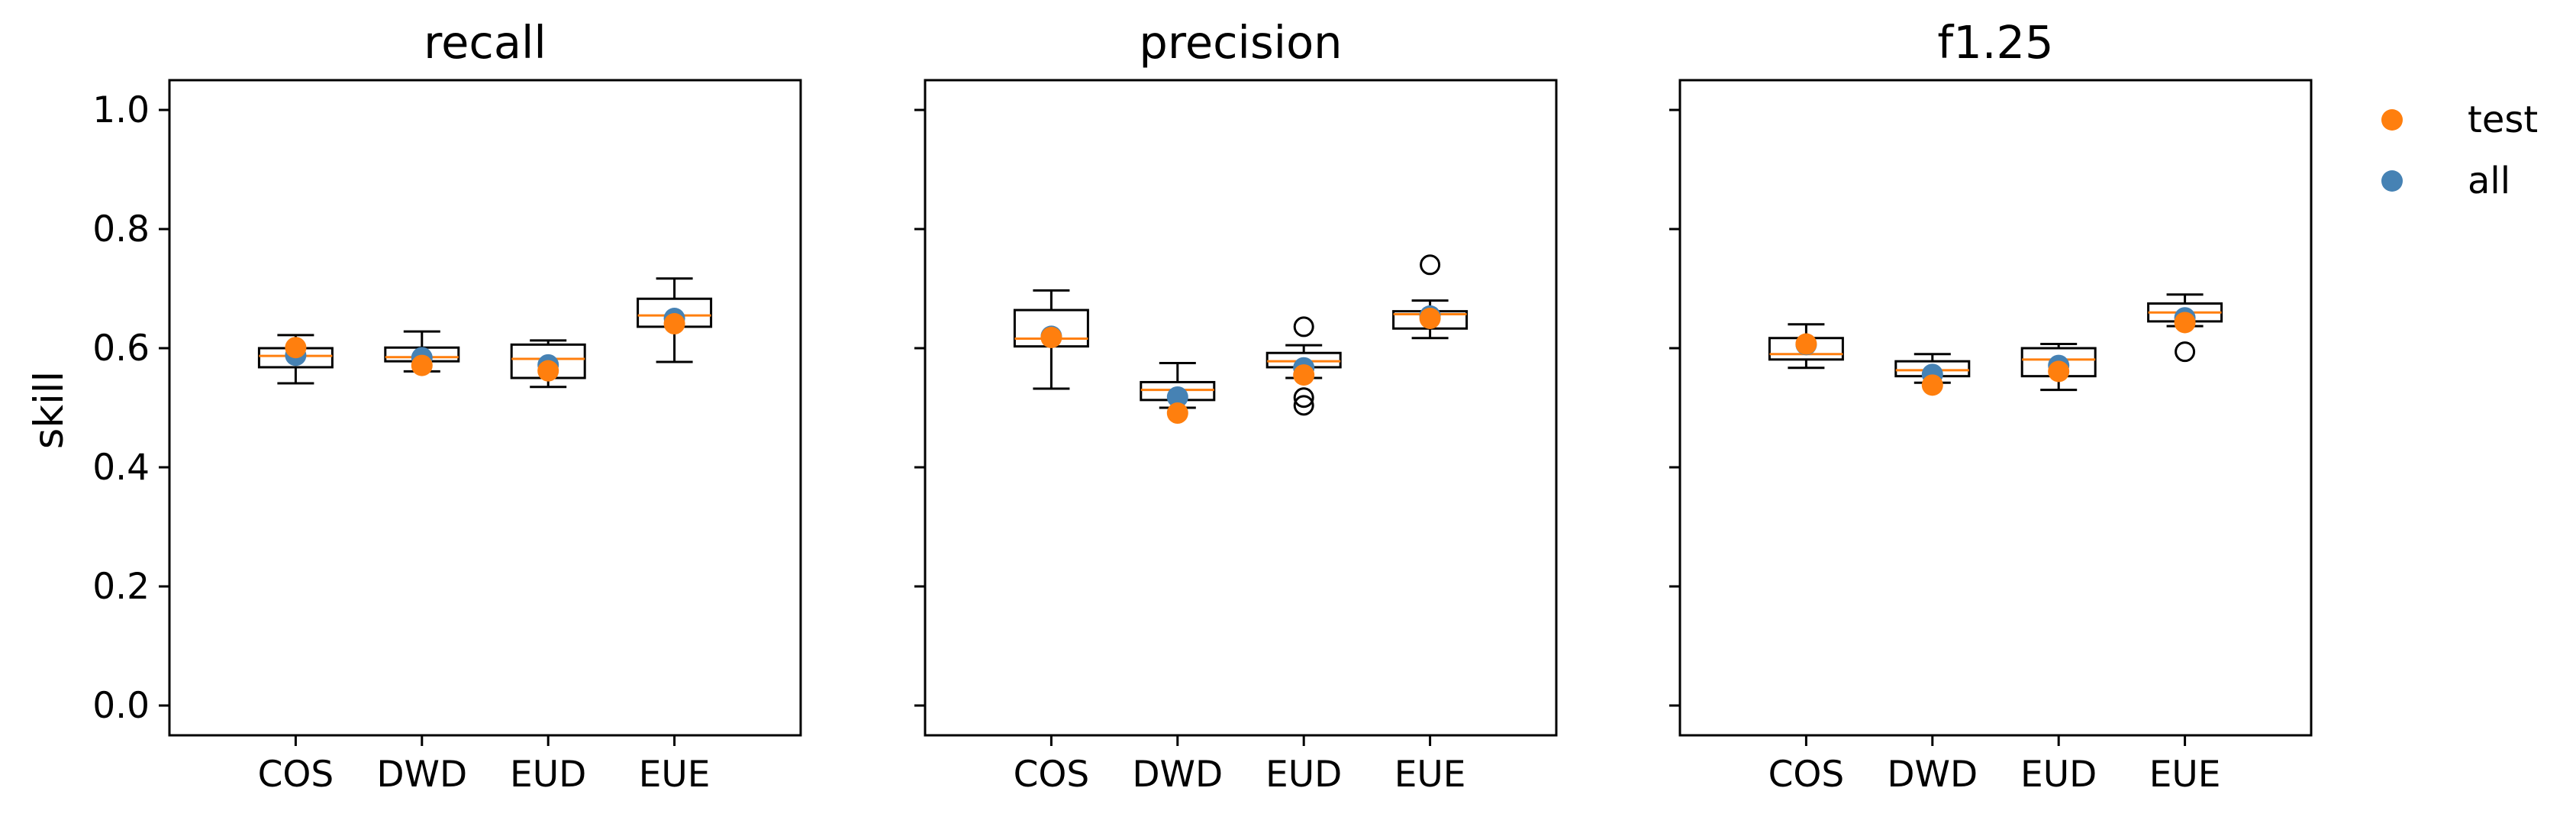 This screenshot has height=817, width=2576. What do you see at coordinates (121, 349) in the screenshot?
I see `y-tick-label: 0.6` at bounding box center [121, 349].